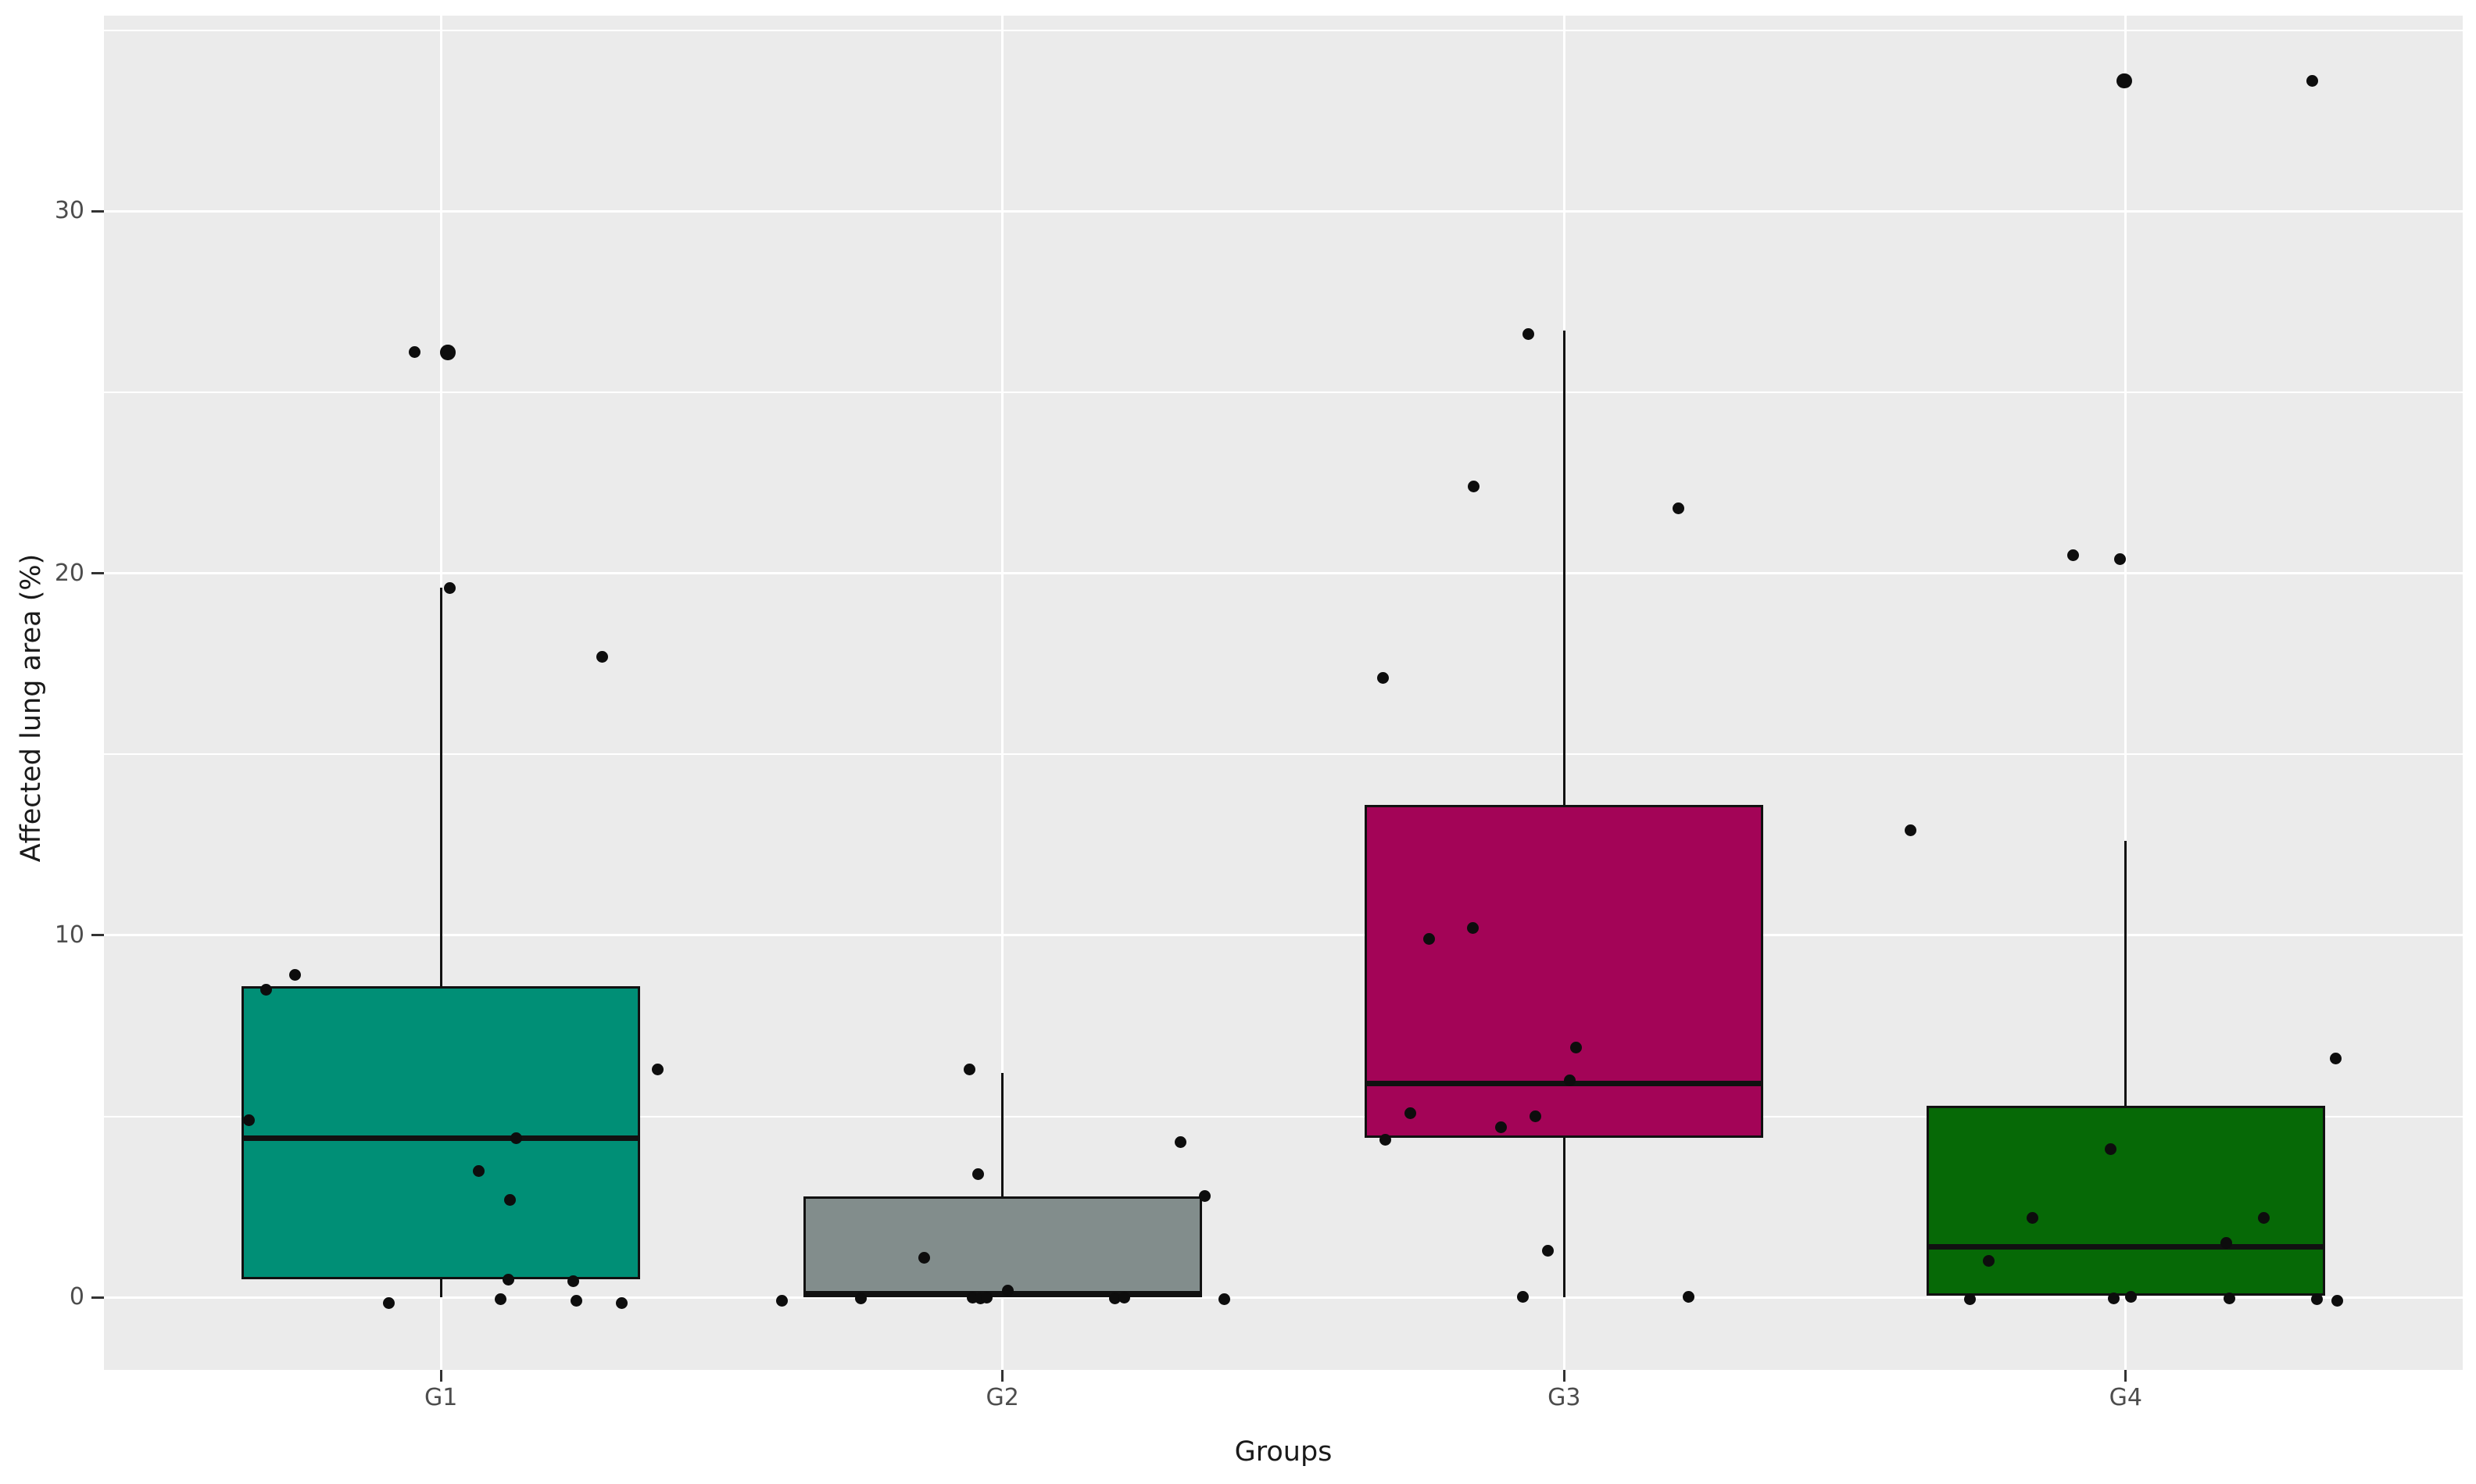  I want to click on box-G1, so click(441, 1132).